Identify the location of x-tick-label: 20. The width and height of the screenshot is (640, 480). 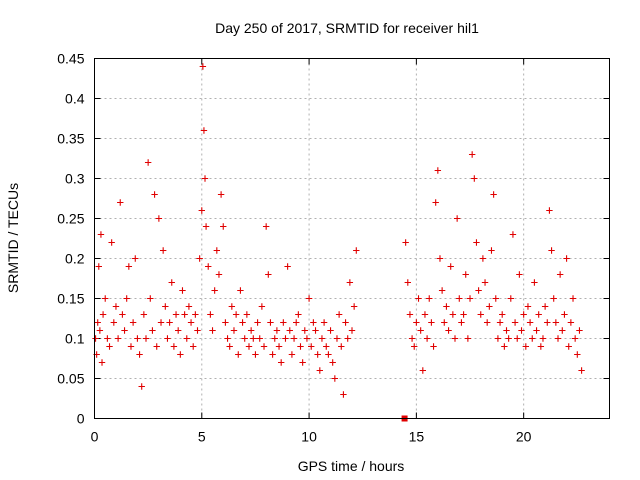
(524, 437).